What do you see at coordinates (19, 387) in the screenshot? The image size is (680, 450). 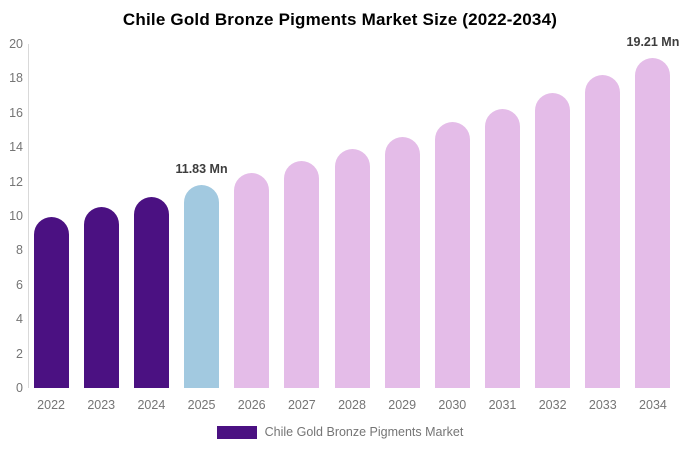 I see `y-tick-0: 0` at bounding box center [19, 387].